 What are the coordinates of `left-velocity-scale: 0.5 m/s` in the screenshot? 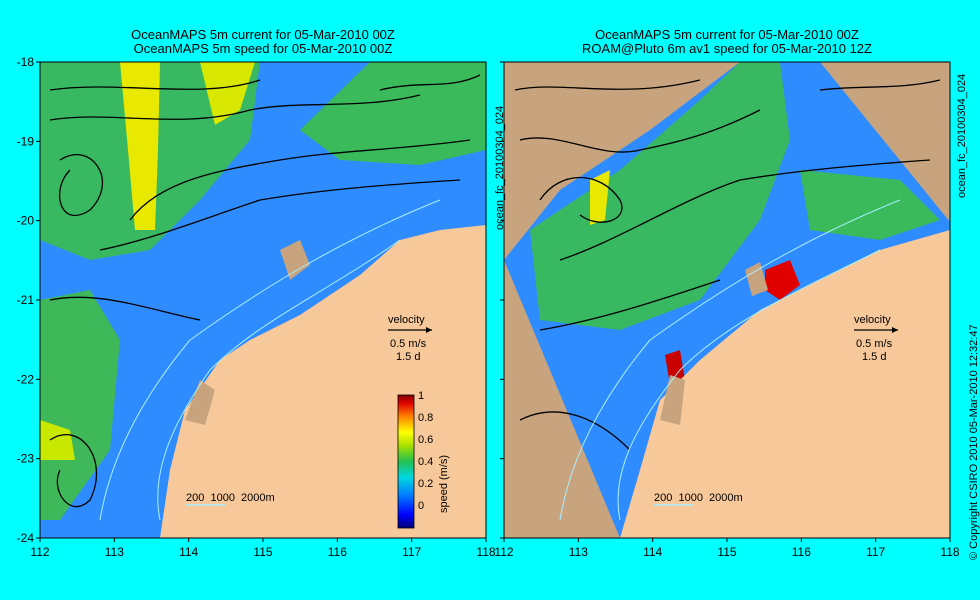 It's located at (408, 344).